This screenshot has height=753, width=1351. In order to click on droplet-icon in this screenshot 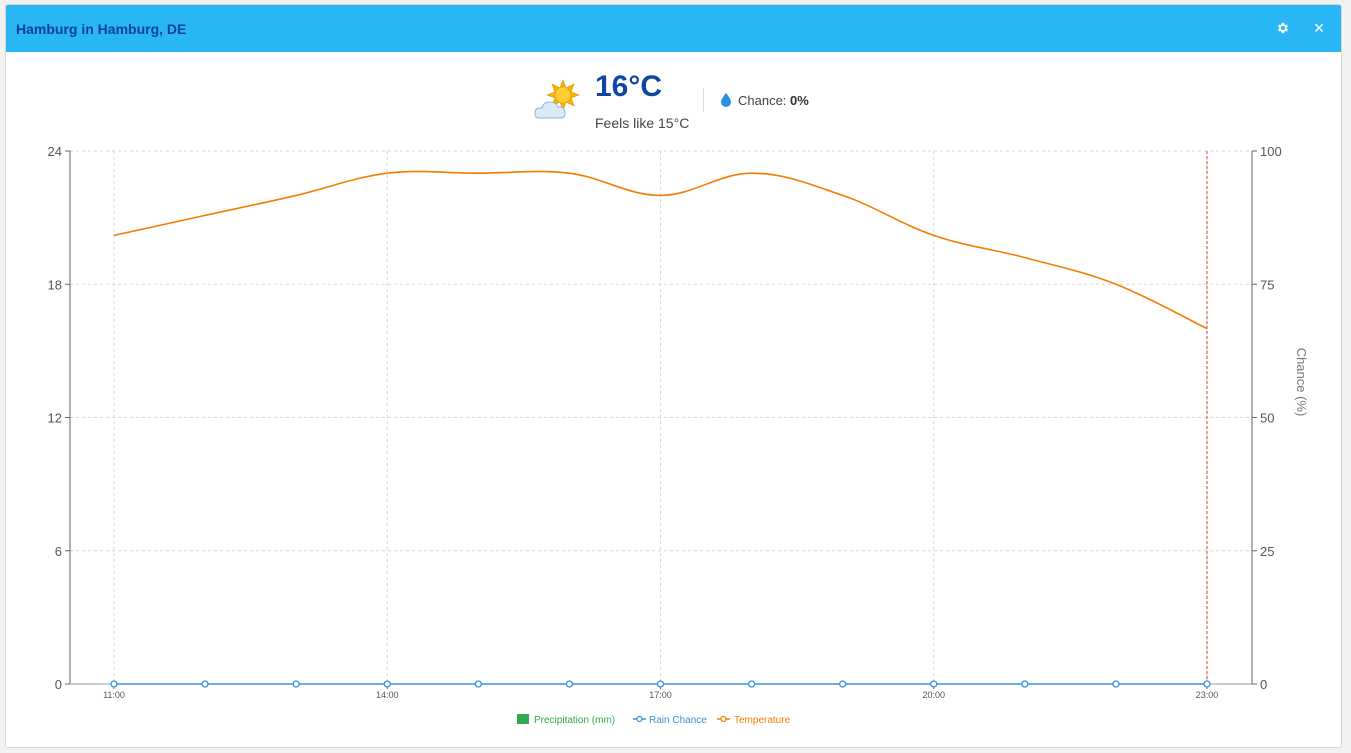, I will do `click(726, 100)`.